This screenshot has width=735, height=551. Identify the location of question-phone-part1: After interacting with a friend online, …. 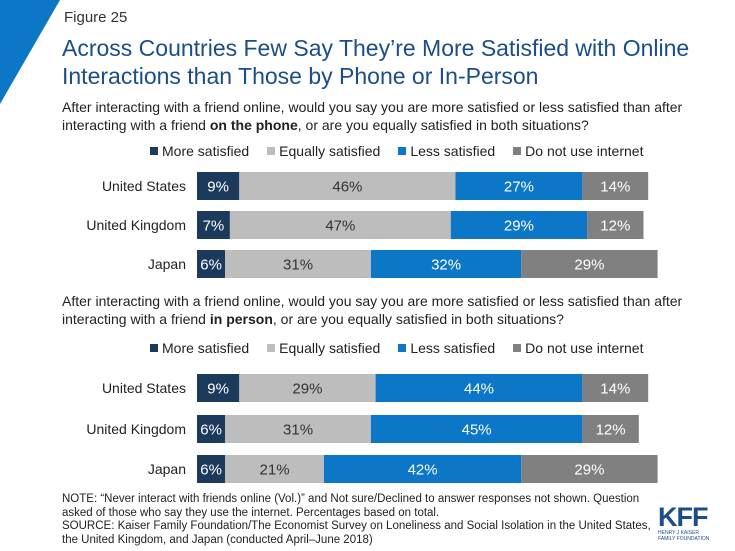
(372, 116).